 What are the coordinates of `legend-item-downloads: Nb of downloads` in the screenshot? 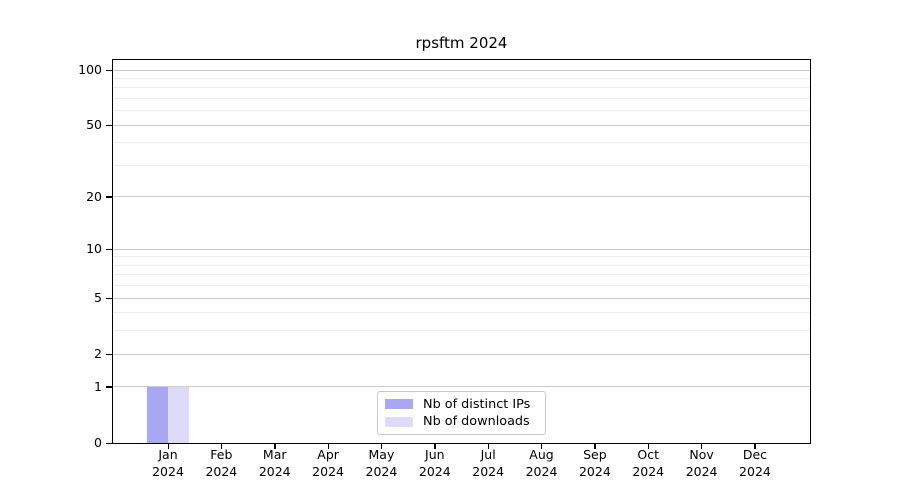 It's located at (465, 421).